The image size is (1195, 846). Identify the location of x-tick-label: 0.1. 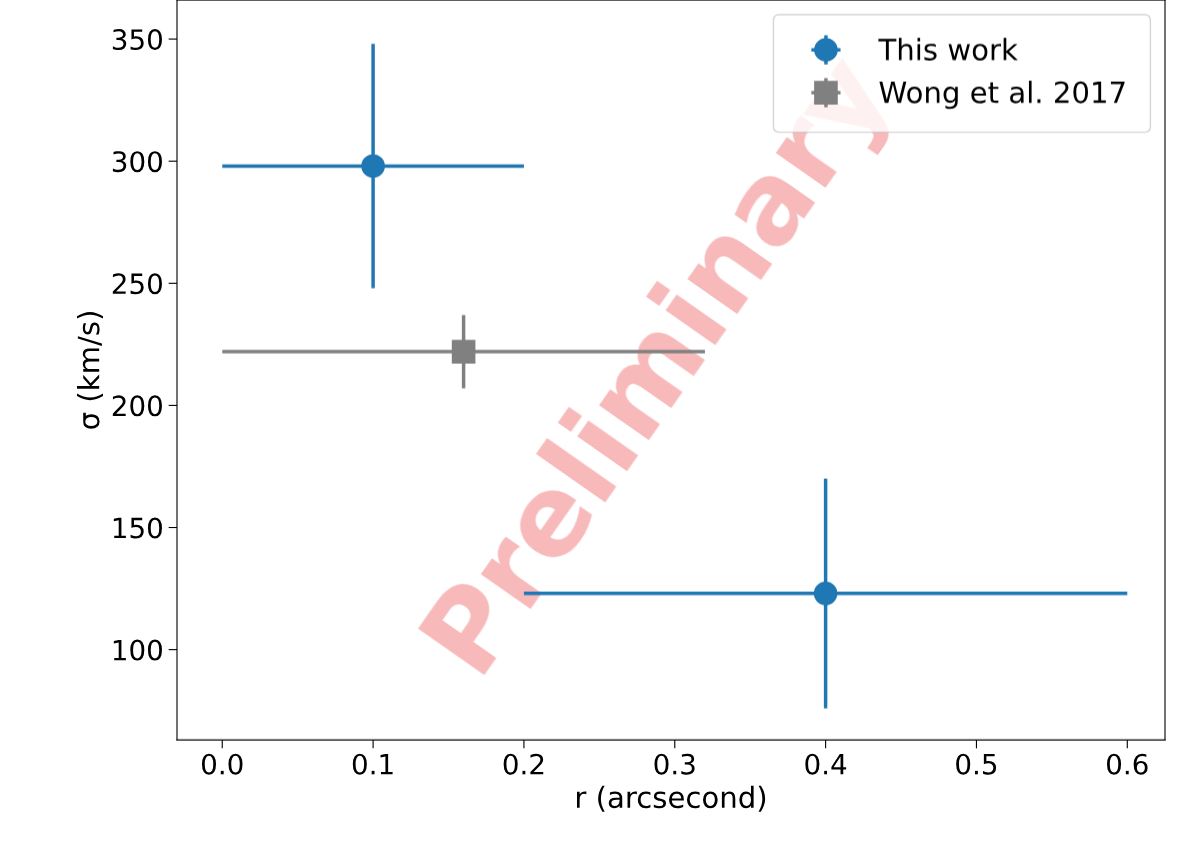
(372, 764).